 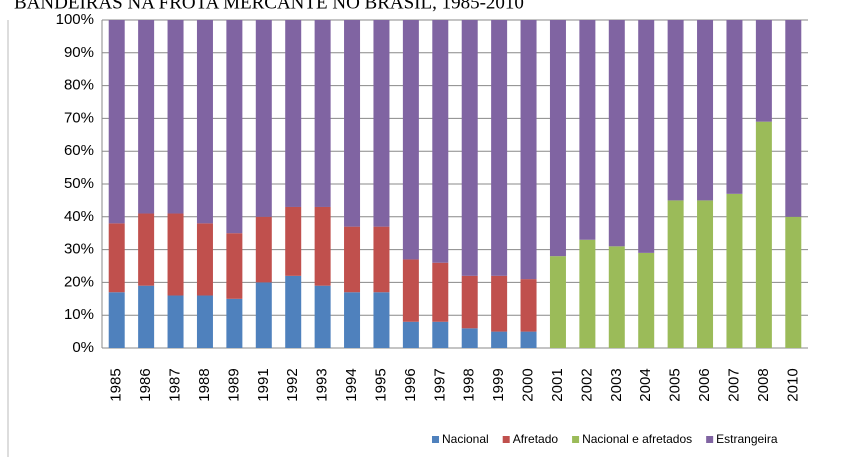 I want to click on y-tick-label: 40%, so click(x=79, y=216).